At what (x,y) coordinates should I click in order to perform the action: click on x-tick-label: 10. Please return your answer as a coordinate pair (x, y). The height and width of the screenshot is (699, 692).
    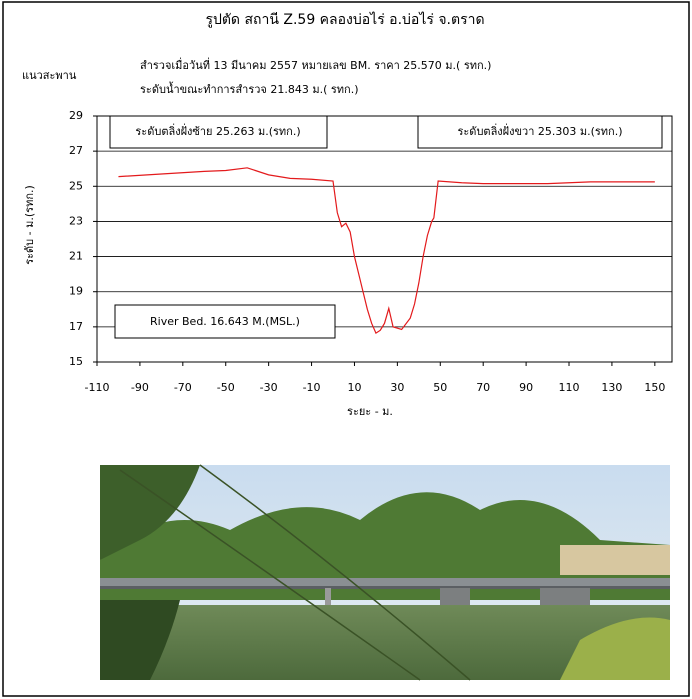
    Looking at the image, I should click on (354, 387).